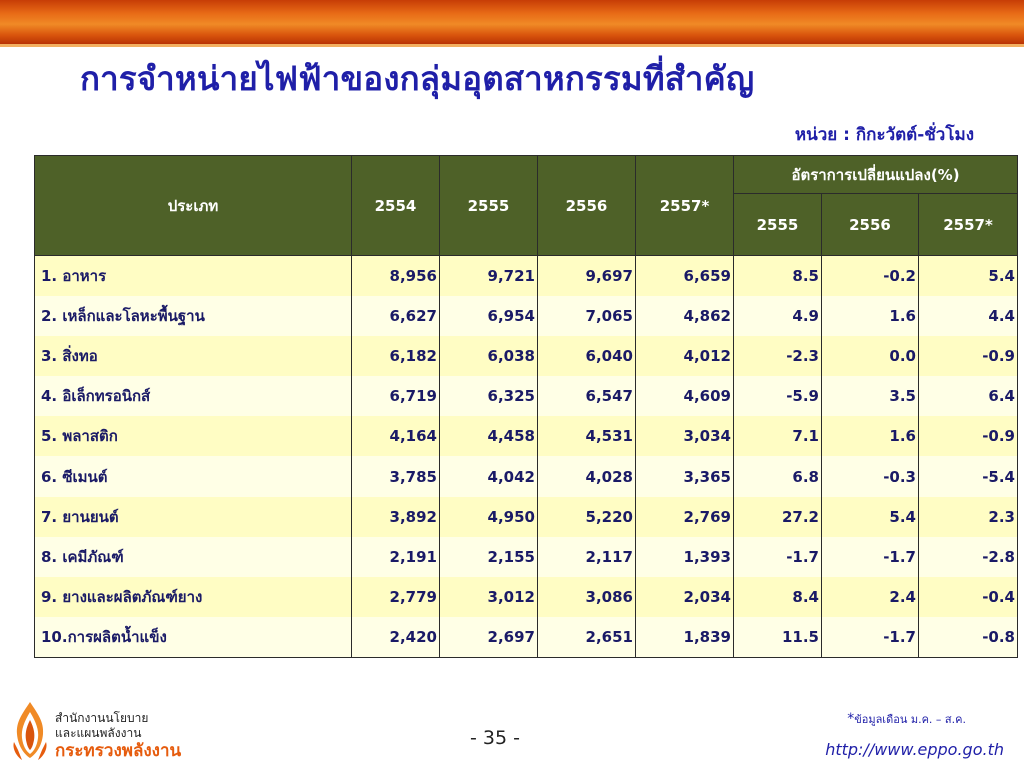 The image size is (1024, 768). Describe the element at coordinates (193, 205) in the screenshot. I see `header-type: ประเภท` at that location.